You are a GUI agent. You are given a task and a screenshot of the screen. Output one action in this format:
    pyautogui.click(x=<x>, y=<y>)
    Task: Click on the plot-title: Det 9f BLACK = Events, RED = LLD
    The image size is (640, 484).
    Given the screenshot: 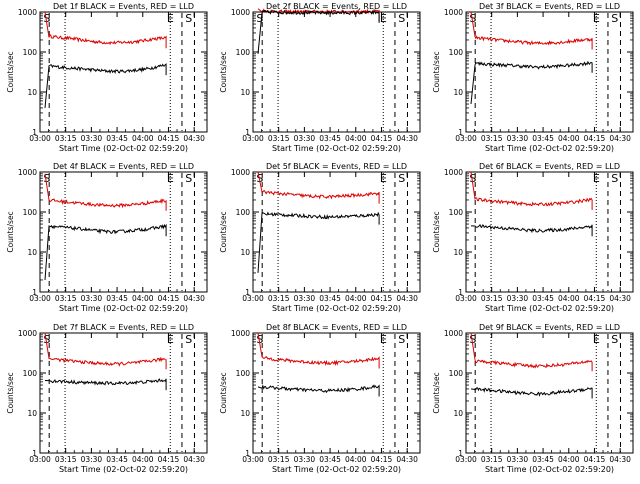 What is the action you would take?
    pyautogui.click(x=549, y=327)
    